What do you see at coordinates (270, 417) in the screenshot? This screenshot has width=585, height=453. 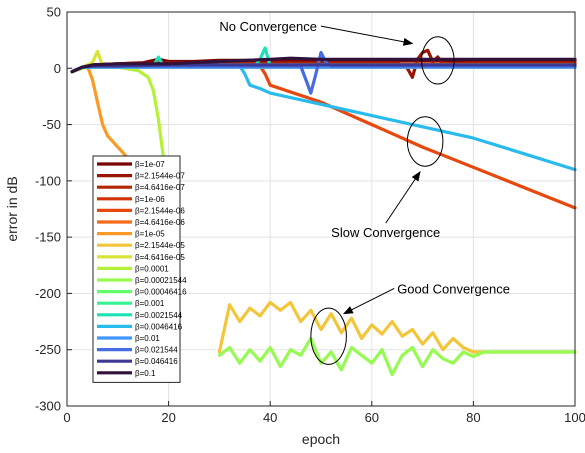 I see `x-tick-label: 40` at bounding box center [270, 417].